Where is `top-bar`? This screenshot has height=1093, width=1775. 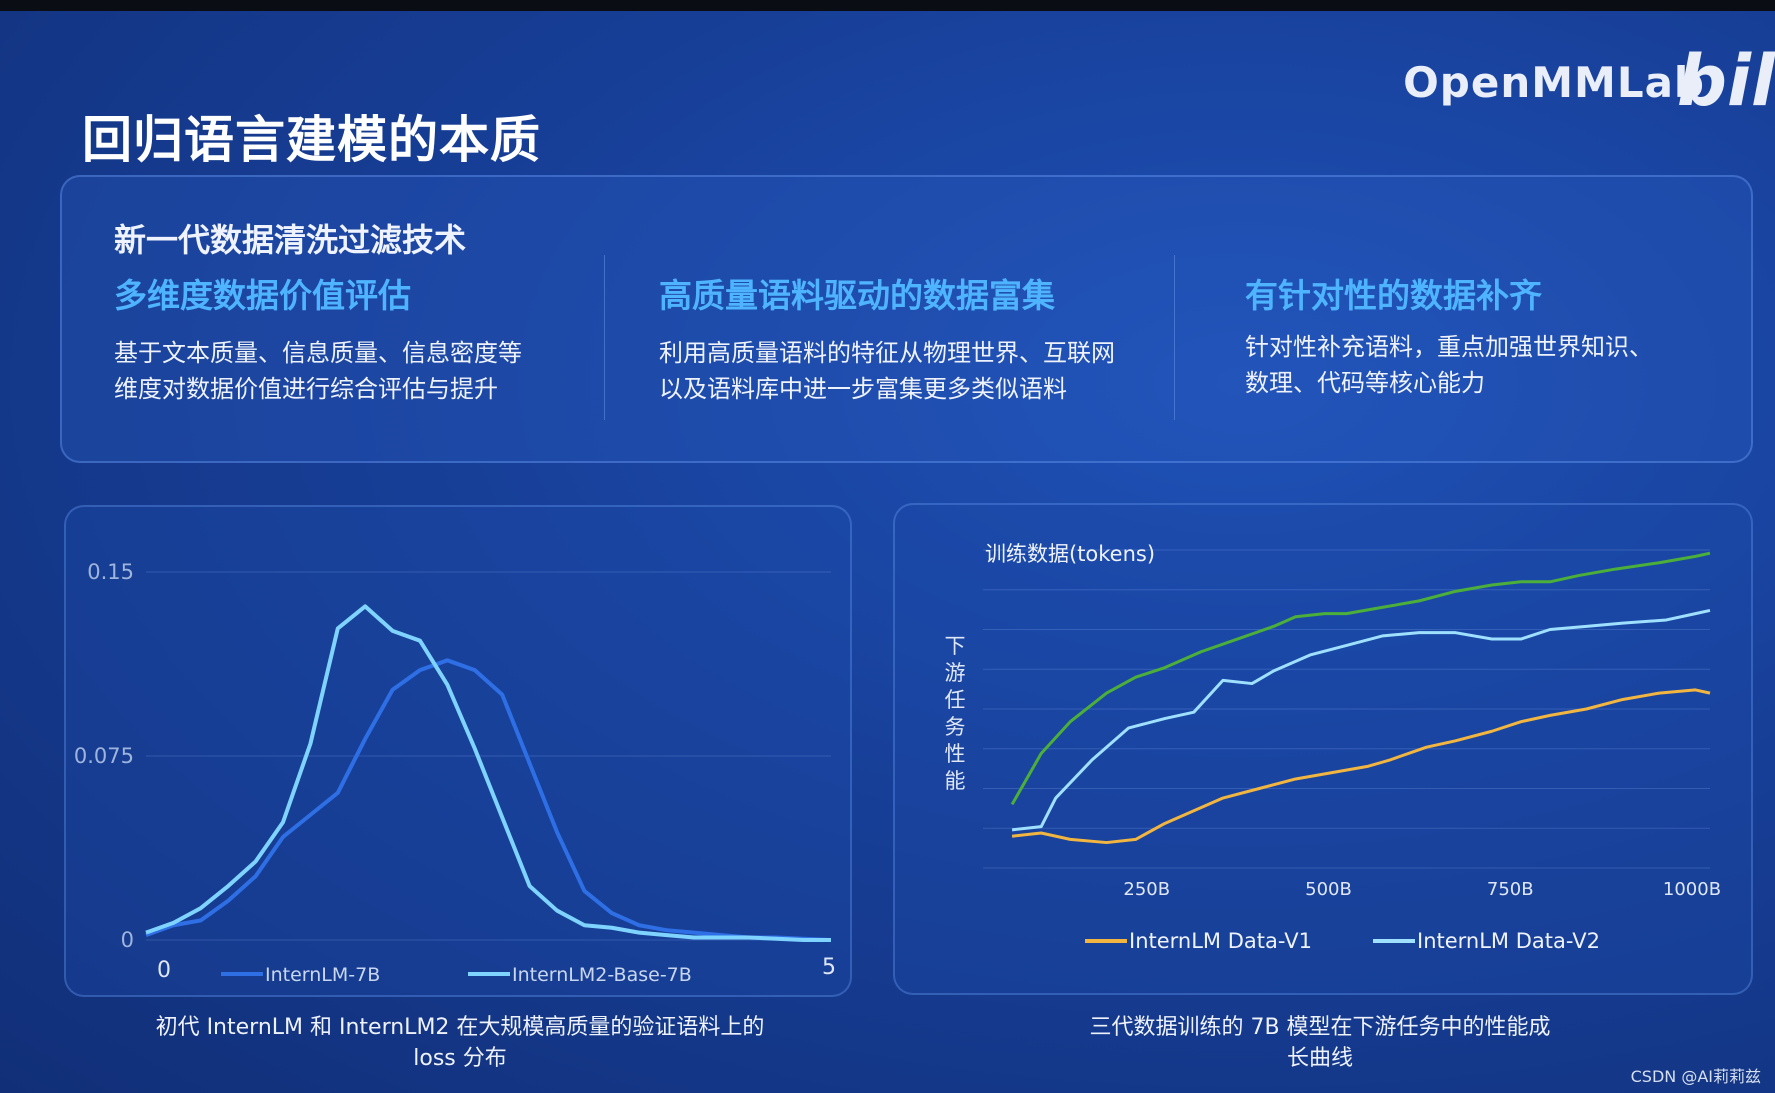
top-bar is located at coordinates (887, 5).